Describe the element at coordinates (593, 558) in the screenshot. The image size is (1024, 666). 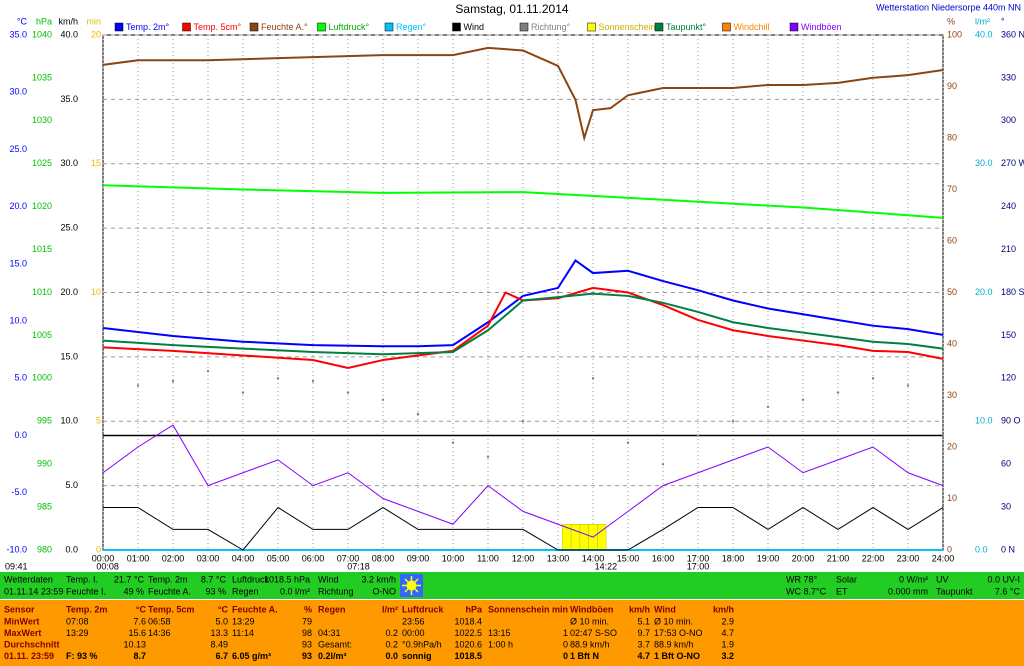
I see `x-tick-label: 14:00` at that location.